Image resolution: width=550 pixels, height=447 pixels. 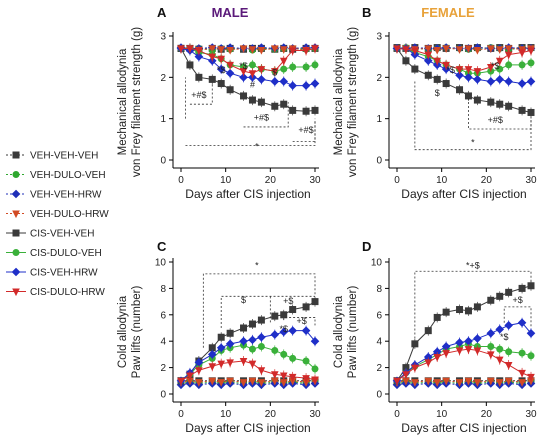 I want to click on y-tick-label: 2, so click(x=379, y=368).